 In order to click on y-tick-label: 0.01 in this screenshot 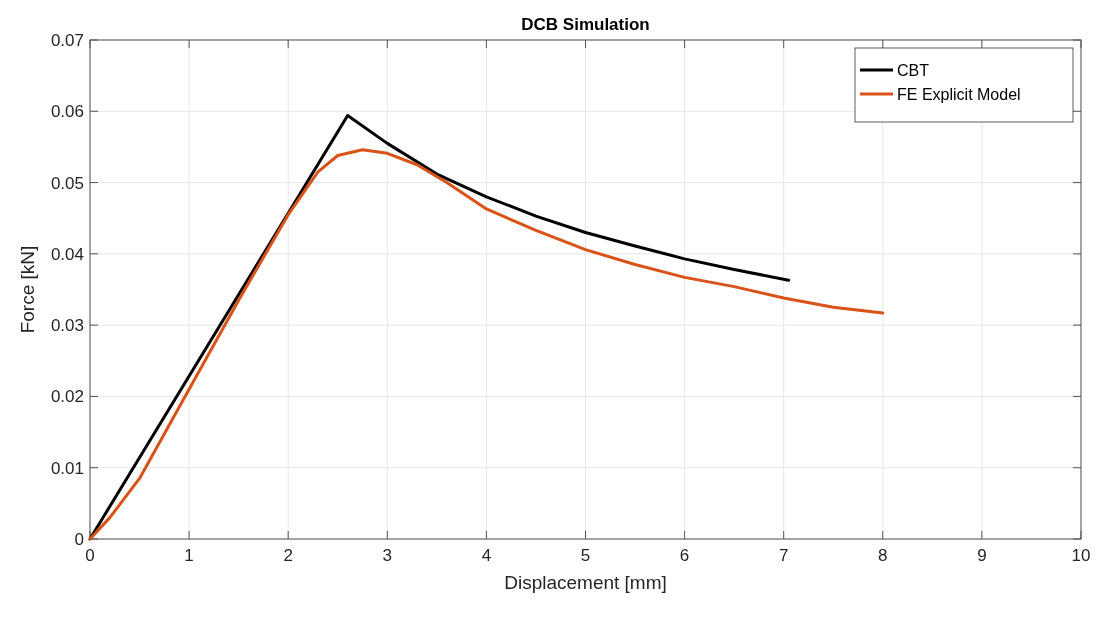, I will do `click(67, 468)`.